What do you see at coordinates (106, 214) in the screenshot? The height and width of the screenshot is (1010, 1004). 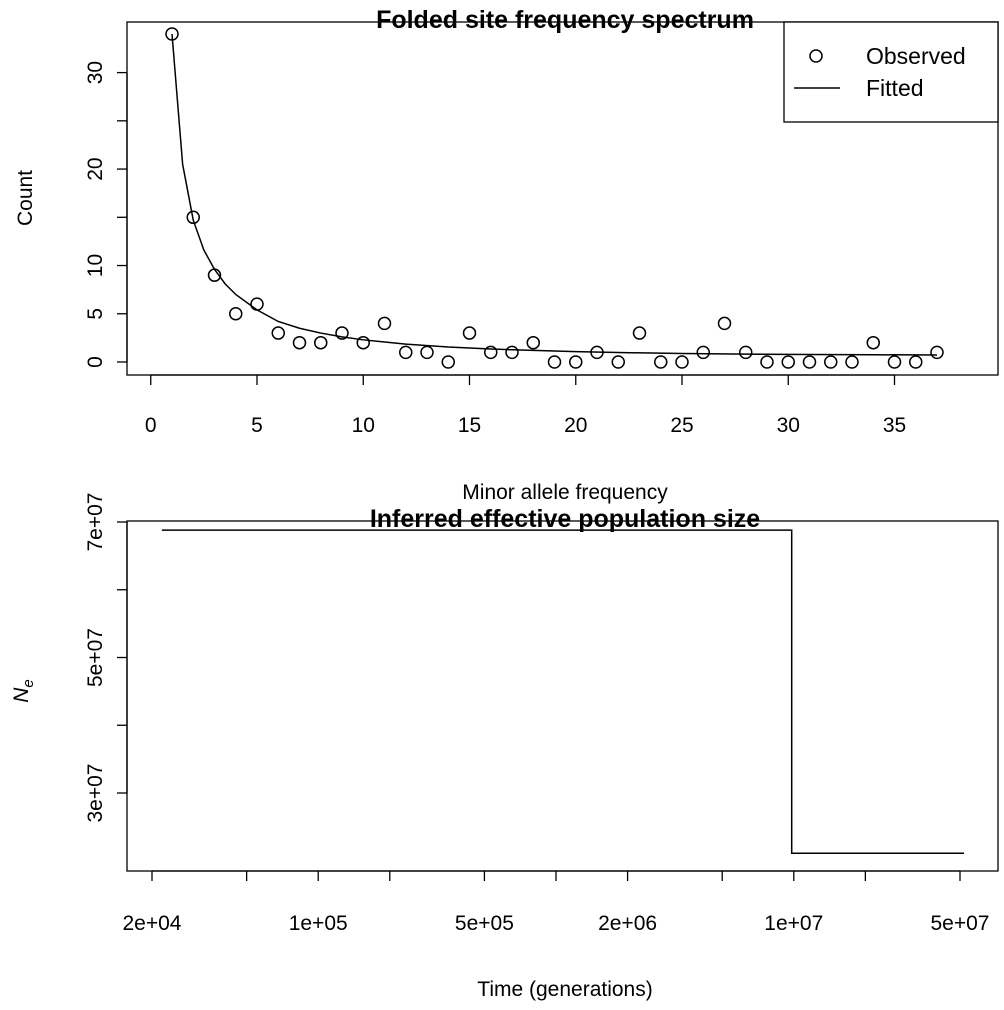 I see `sfs-y-axis: 0 5 10 20 30` at bounding box center [106, 214].